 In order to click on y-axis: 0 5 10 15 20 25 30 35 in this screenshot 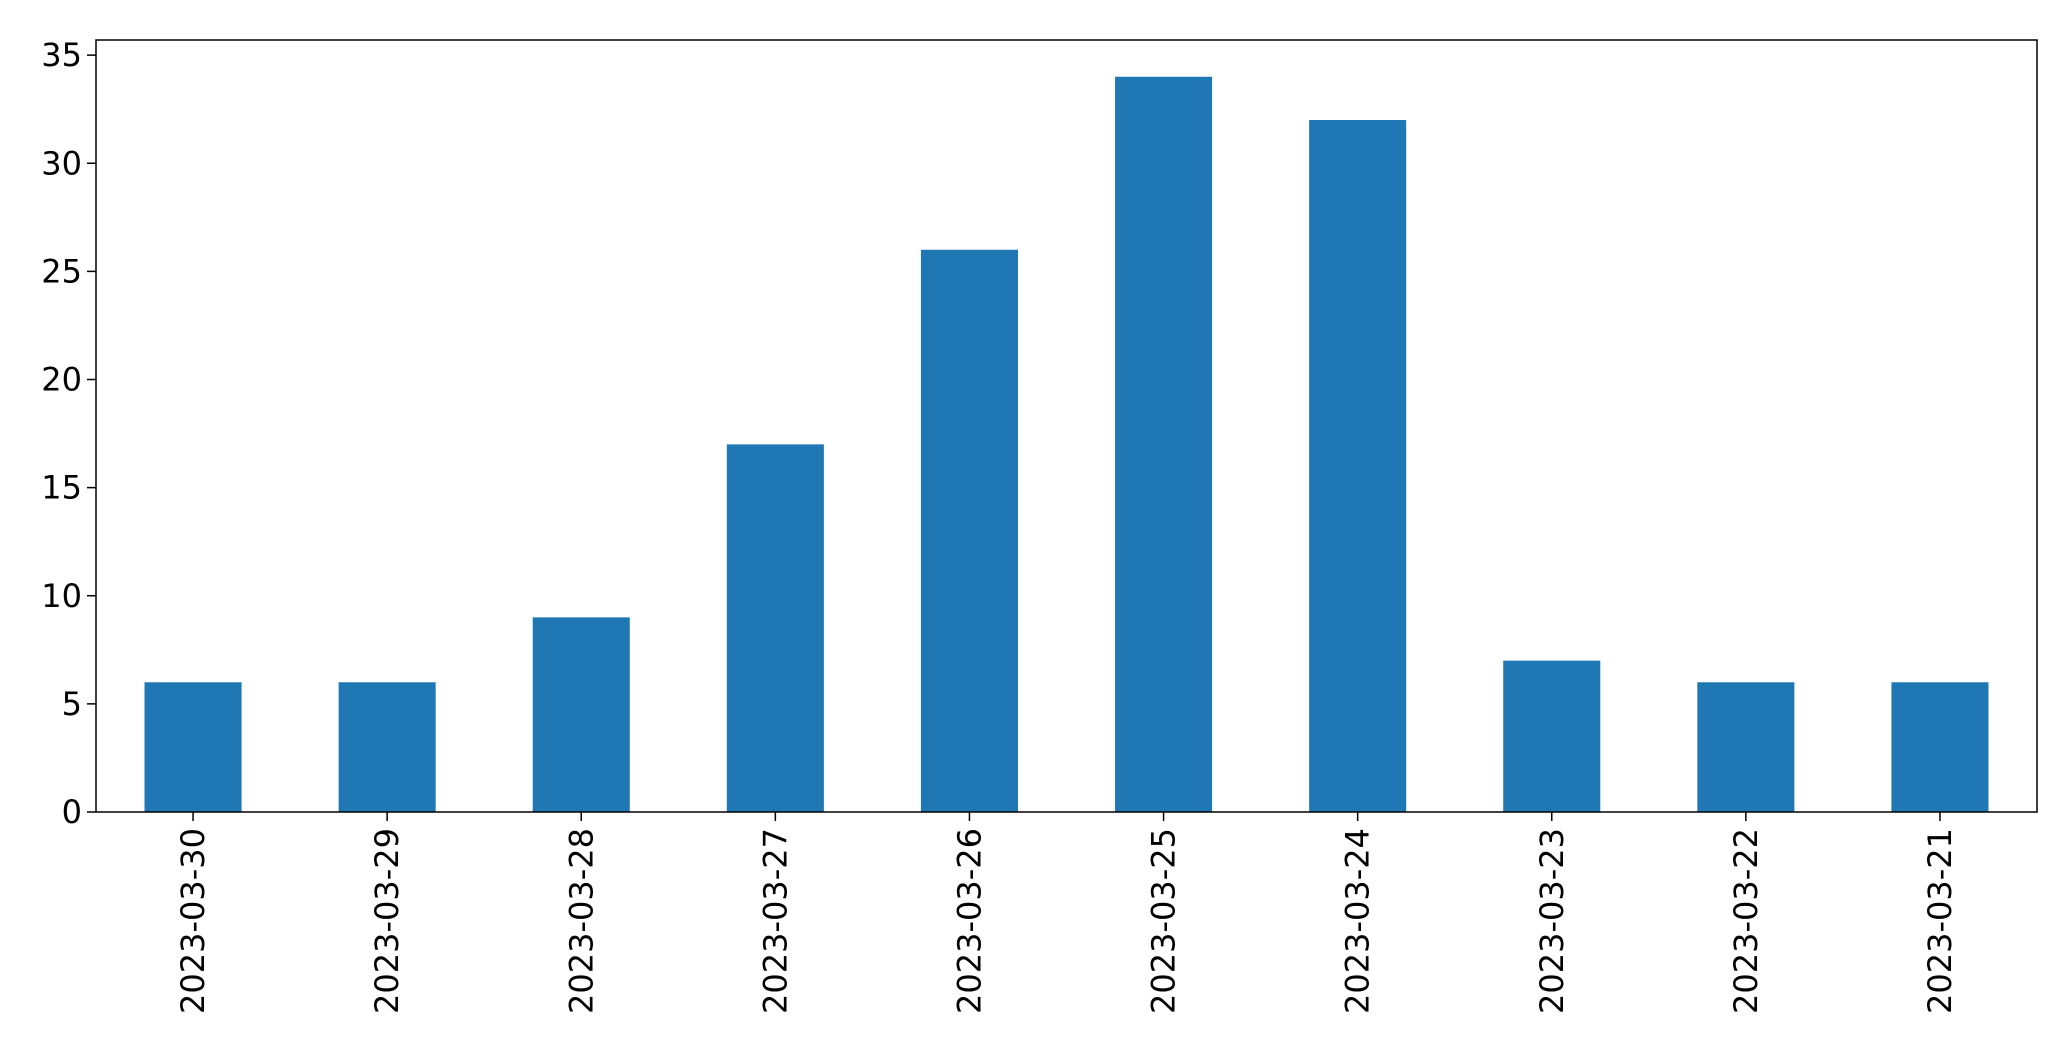, I will do `click(68, 433)`.